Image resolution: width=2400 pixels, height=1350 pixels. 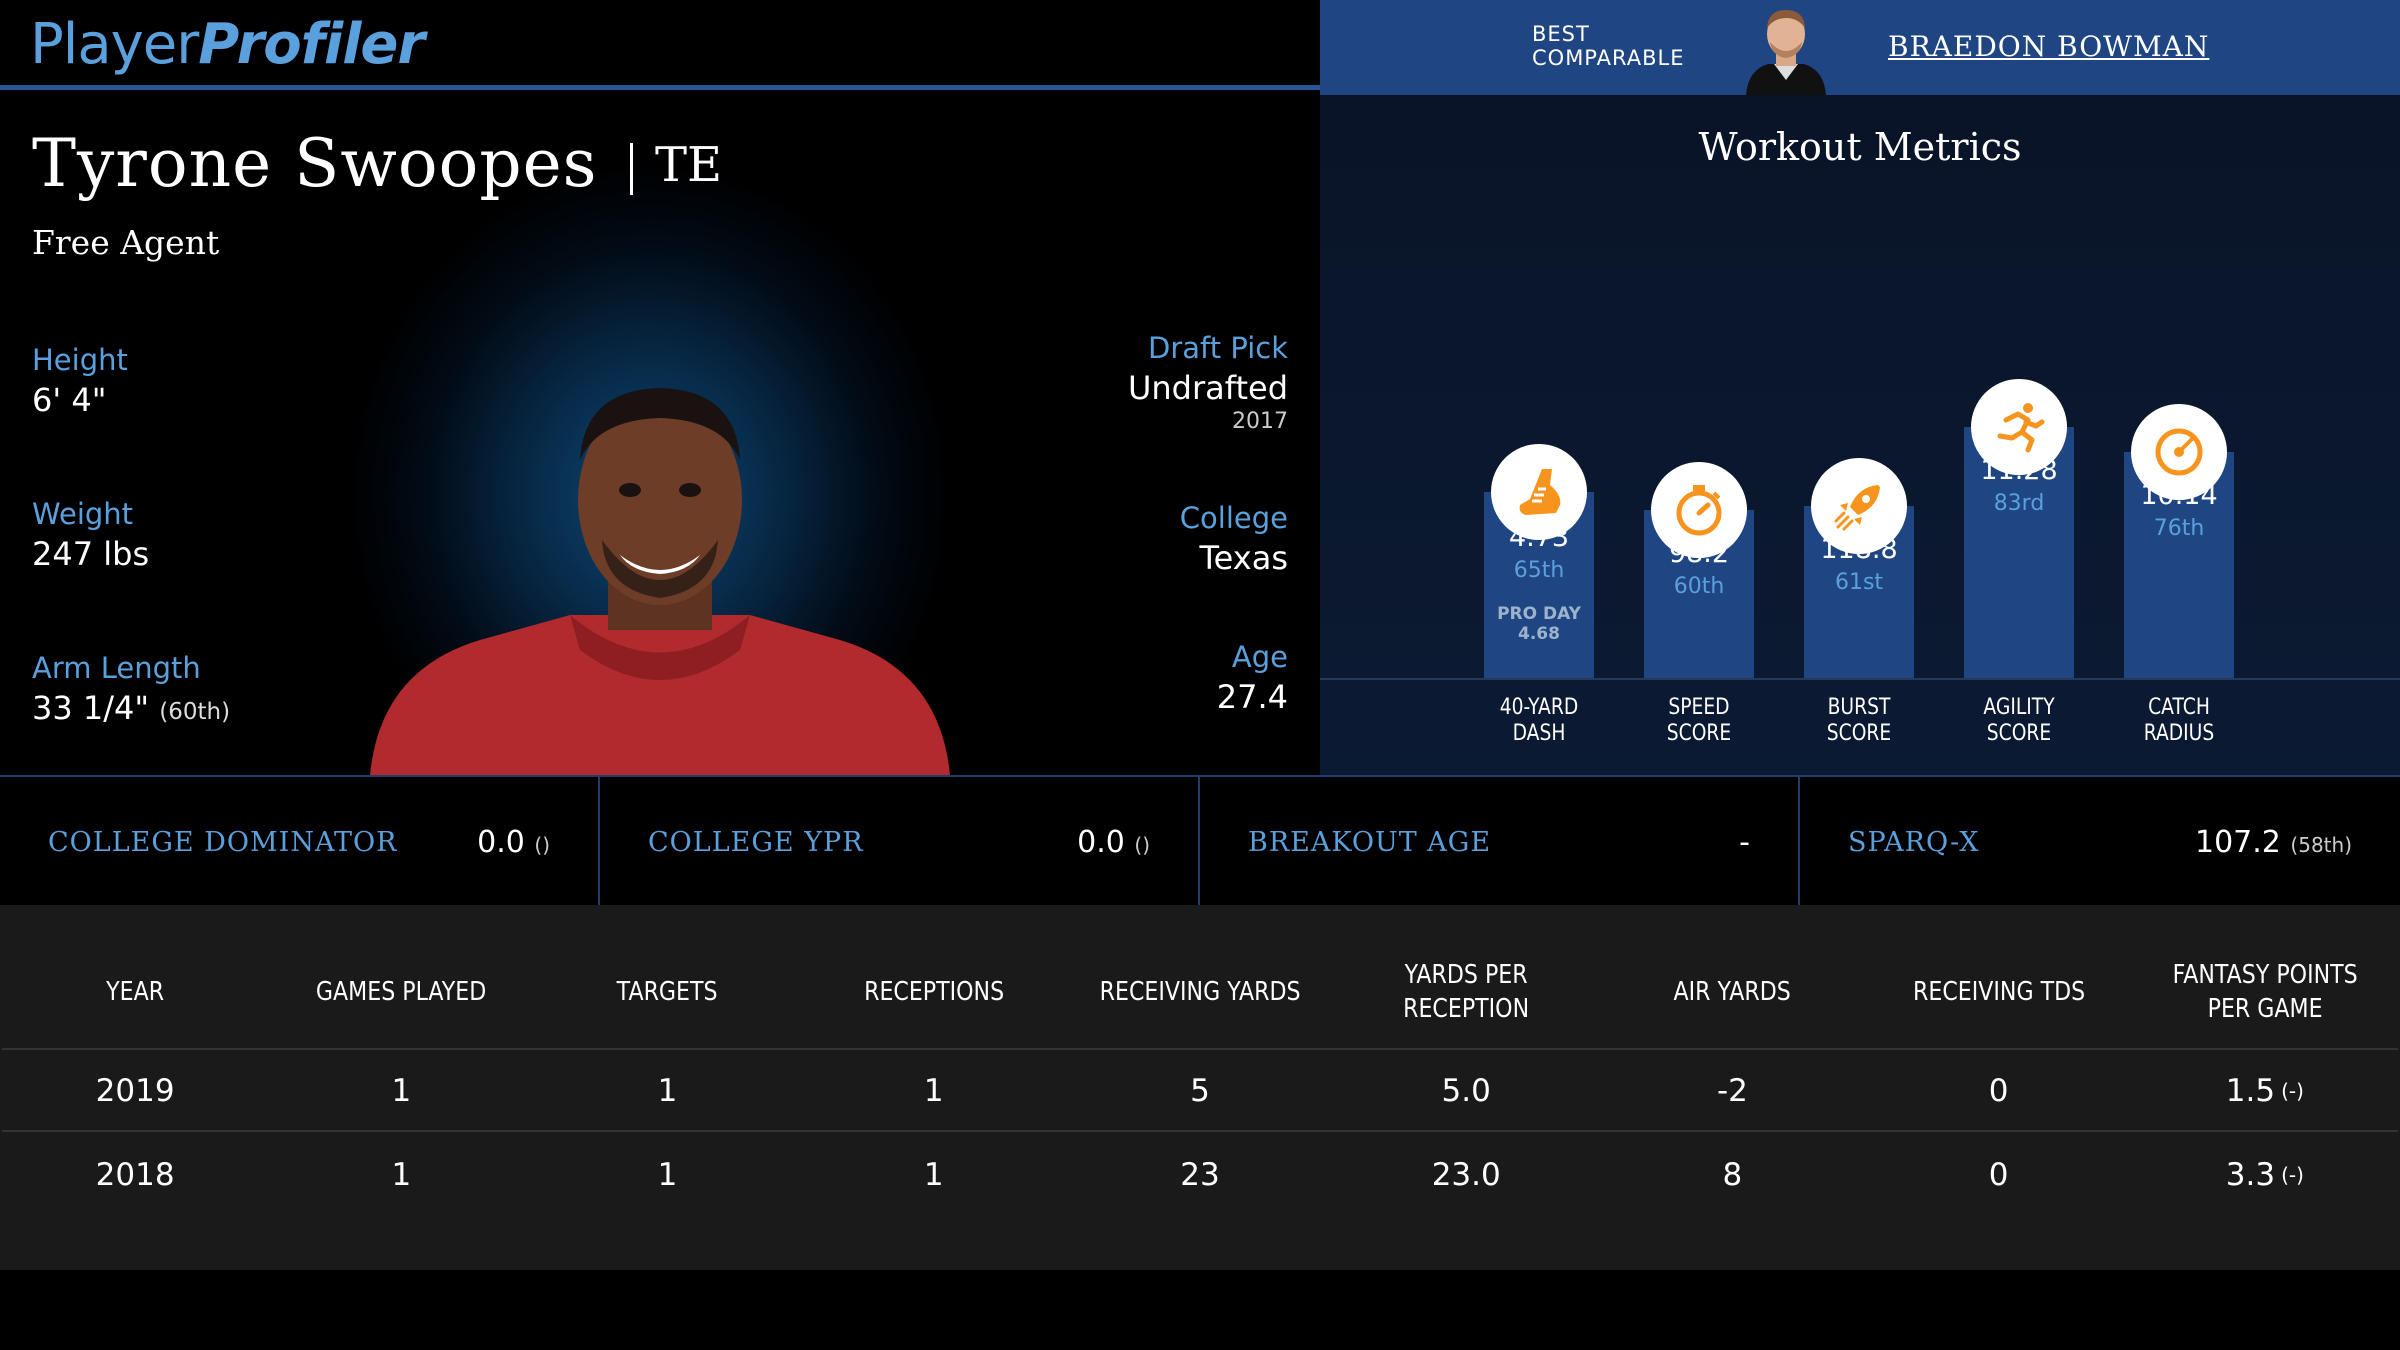 What do you see at coordinates (1260, 421) in the screenshot?
I see `draft-year: 2017` at bounding box center [1260, 421].